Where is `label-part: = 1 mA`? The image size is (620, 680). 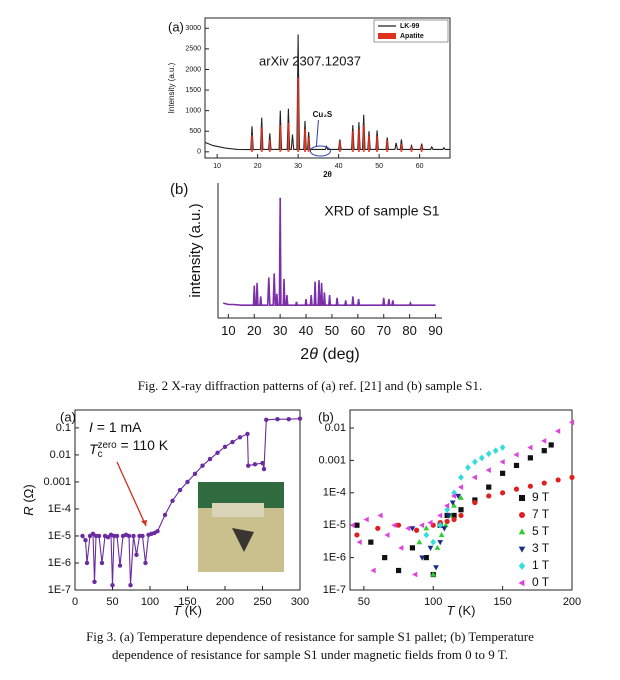 label-part: = 1 mA is located at coordinates (117, 427).